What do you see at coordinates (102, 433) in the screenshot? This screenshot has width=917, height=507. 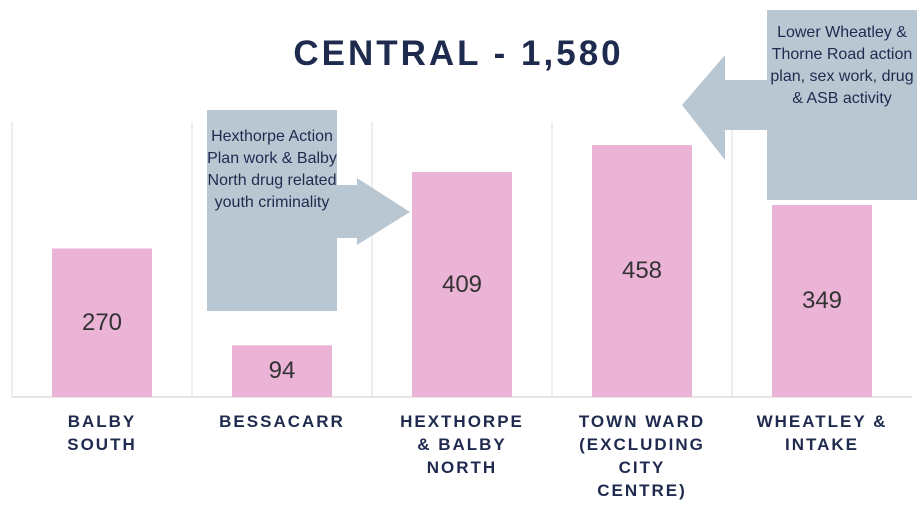 I see `x-tick-label: BALBY SOUTH` at bounding box center [102, 433].